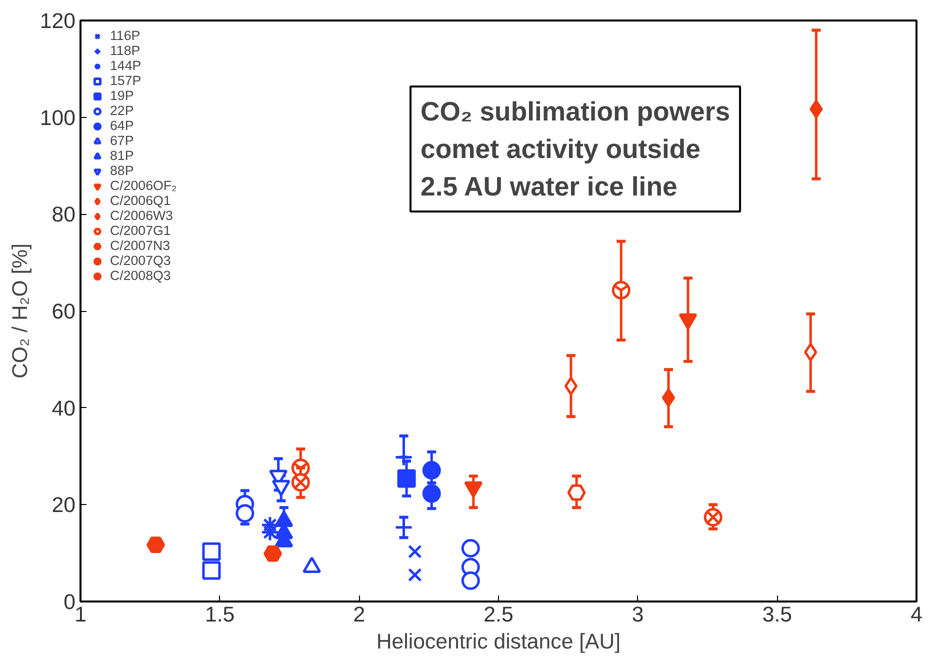  I want to click on legend-label: 118P, so click(125, 50).